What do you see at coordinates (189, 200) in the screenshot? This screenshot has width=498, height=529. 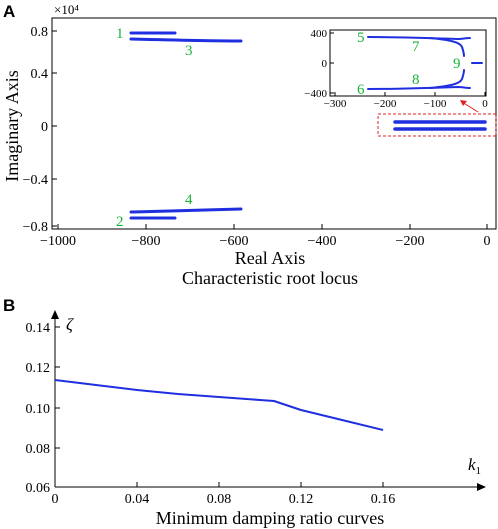 I see `label-4: 4` at bounding box center [189, 200].